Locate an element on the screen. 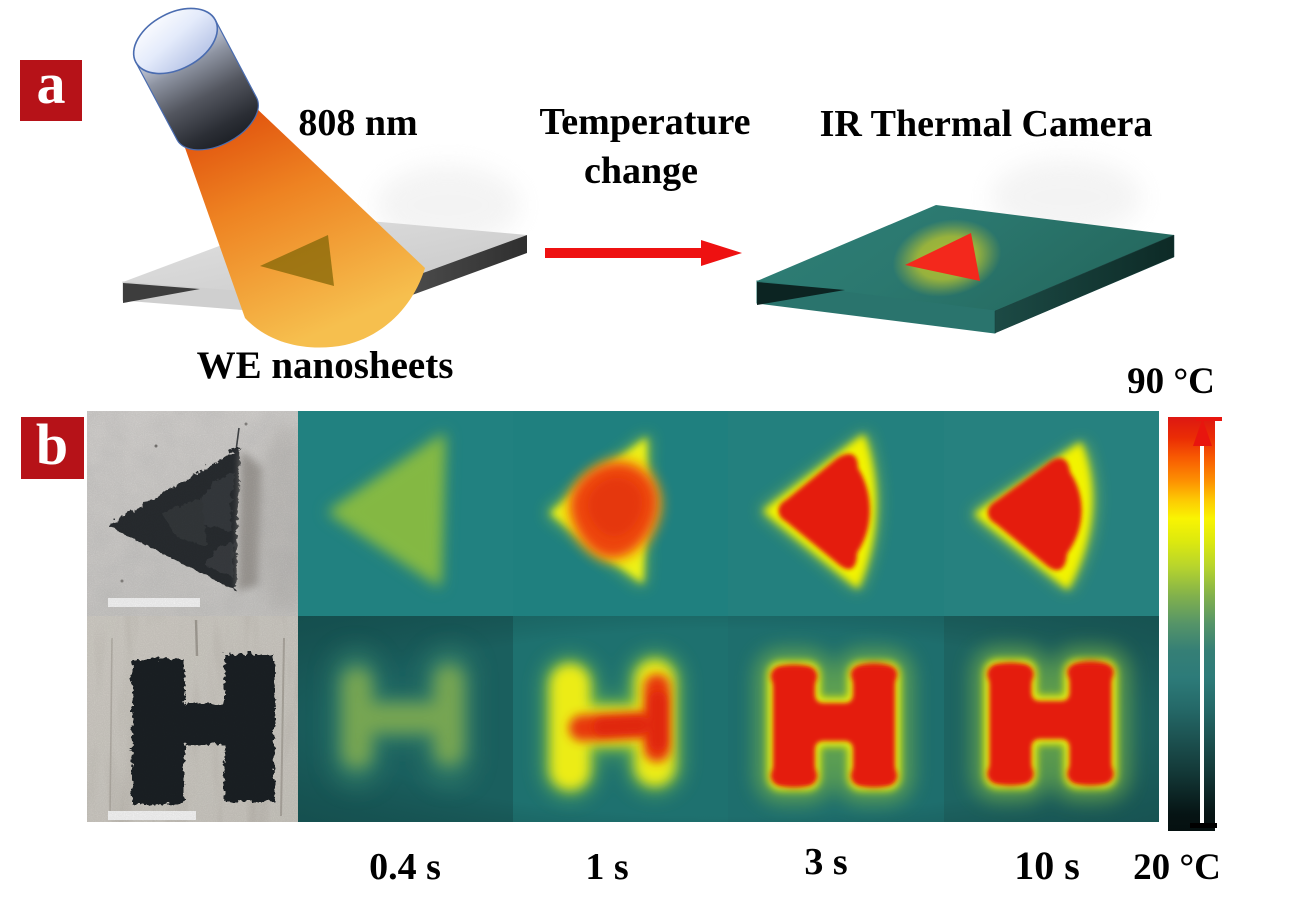  svg-text: change is located at coordinates (641, 171).